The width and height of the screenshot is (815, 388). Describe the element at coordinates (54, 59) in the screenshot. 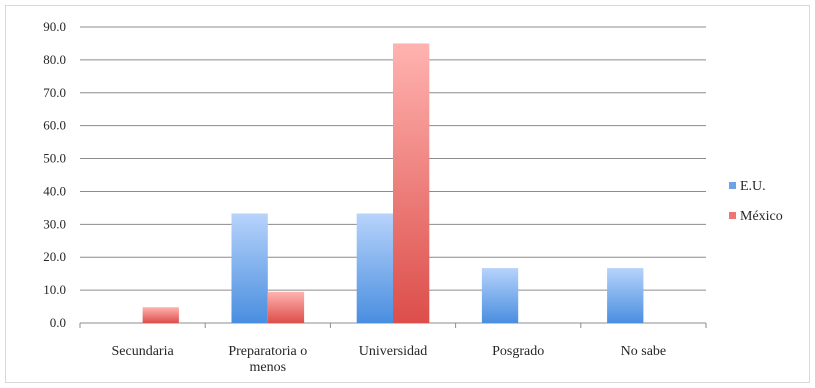

I see `y-tick-label: 80.0` at that location.